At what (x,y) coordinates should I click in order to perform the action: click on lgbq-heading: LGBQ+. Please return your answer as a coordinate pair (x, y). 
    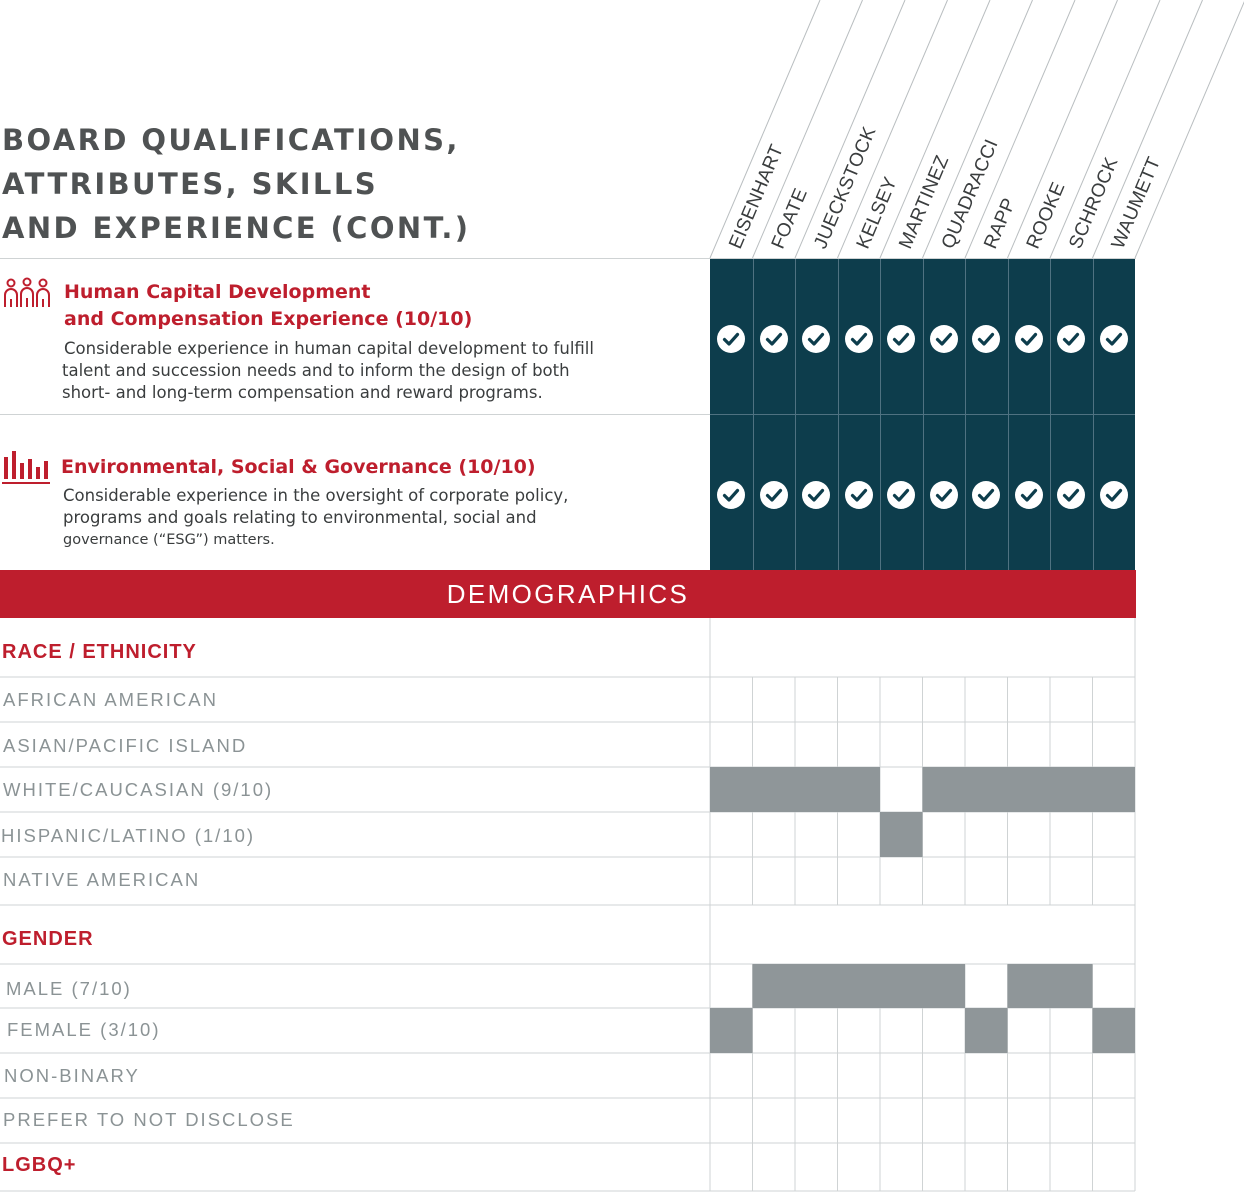
    Looking at the image, I should click on (39, 1165).